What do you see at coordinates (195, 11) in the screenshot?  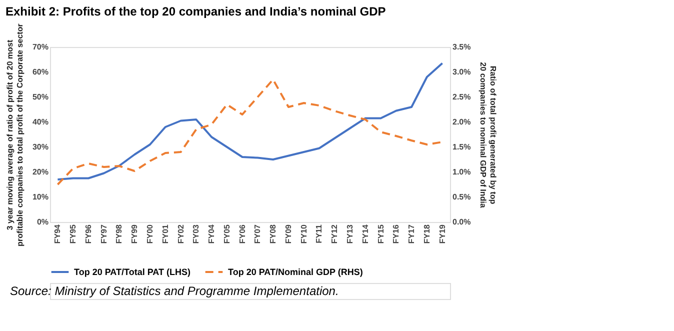 I see `chart-title: Exhibit 2: Profits of the top 20 companies and India’s nominal GDP` at bounding box center [195, 11].